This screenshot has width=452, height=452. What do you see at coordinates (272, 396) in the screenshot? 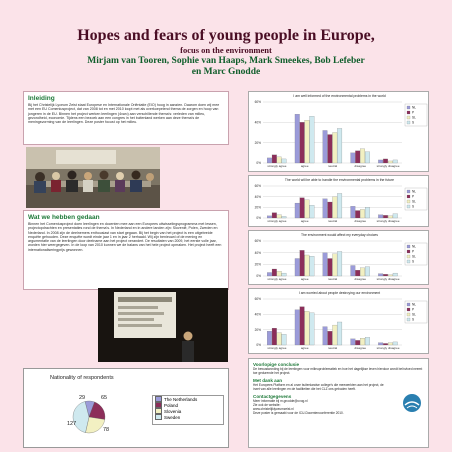
I see `contact-heading: Contactgegevens` at bounding box center [272, 396].